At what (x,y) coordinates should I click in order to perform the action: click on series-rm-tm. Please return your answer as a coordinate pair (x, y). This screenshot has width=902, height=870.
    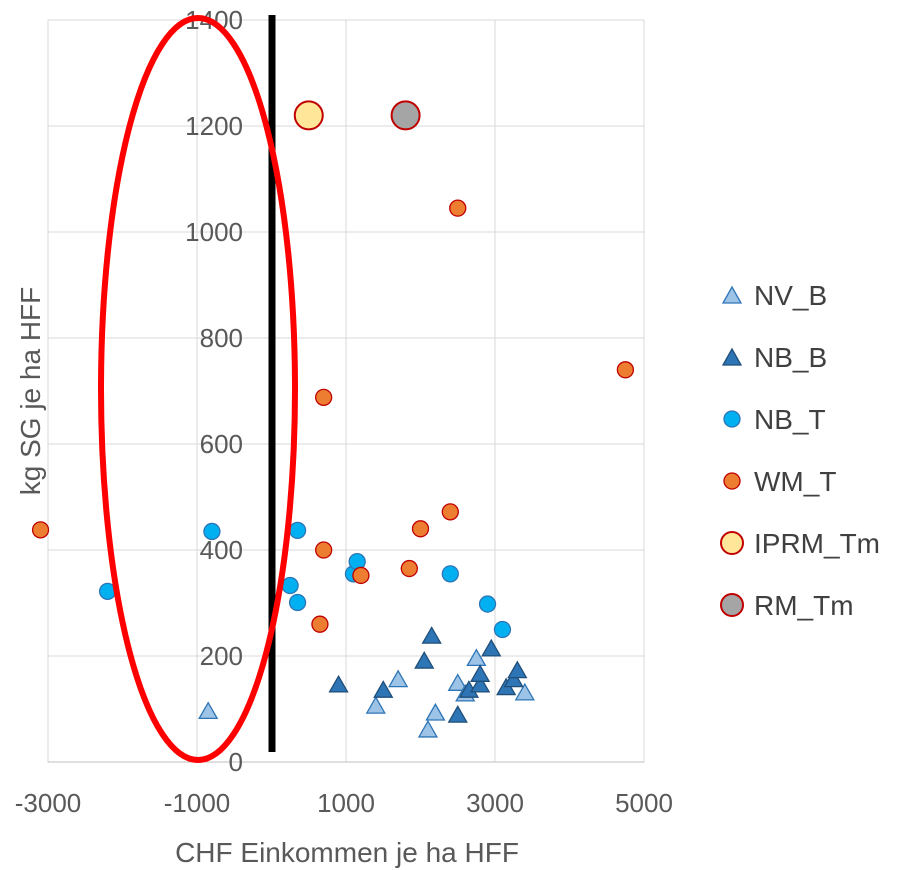
    Looking at the image, I should click on (405, 115).